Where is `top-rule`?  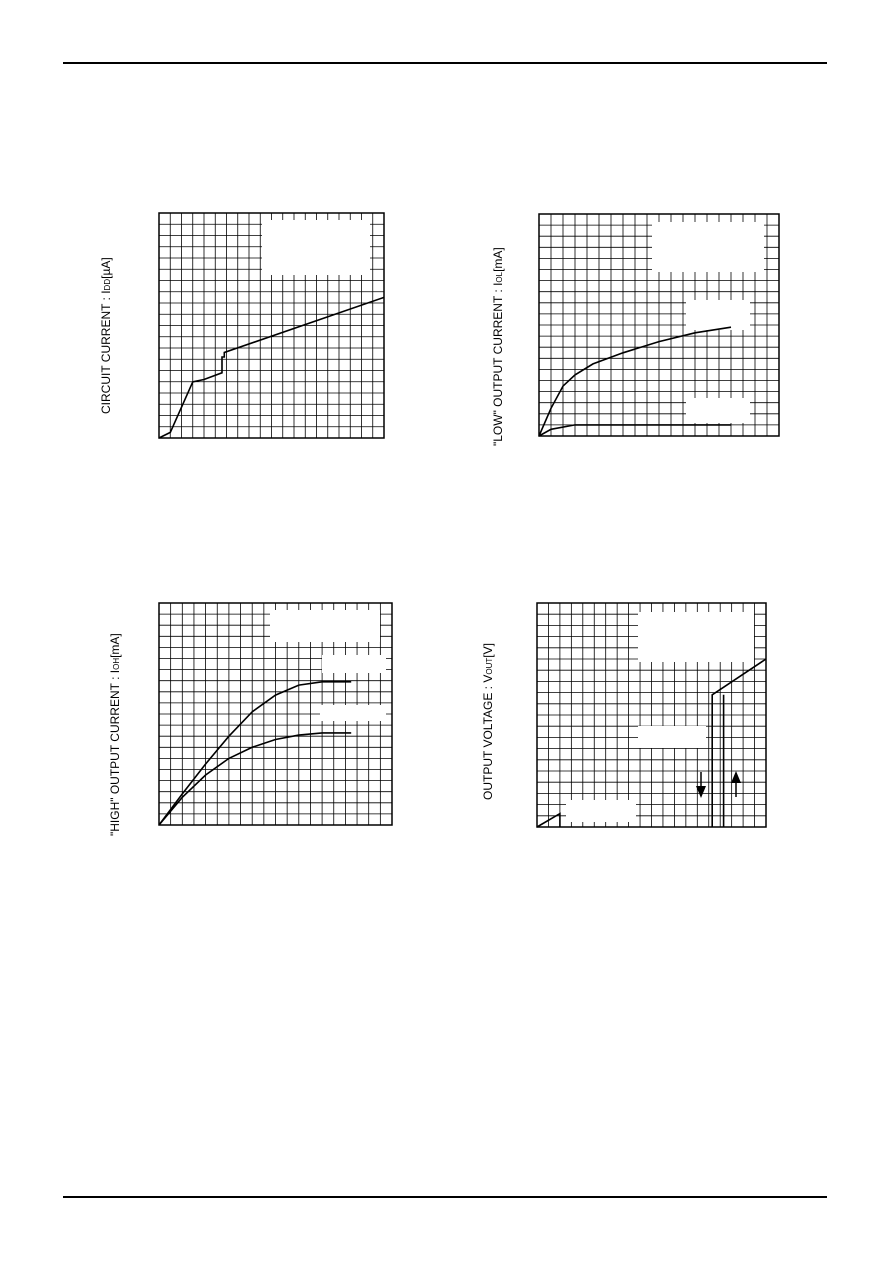 top-rule is located at coordinates (445, 63).